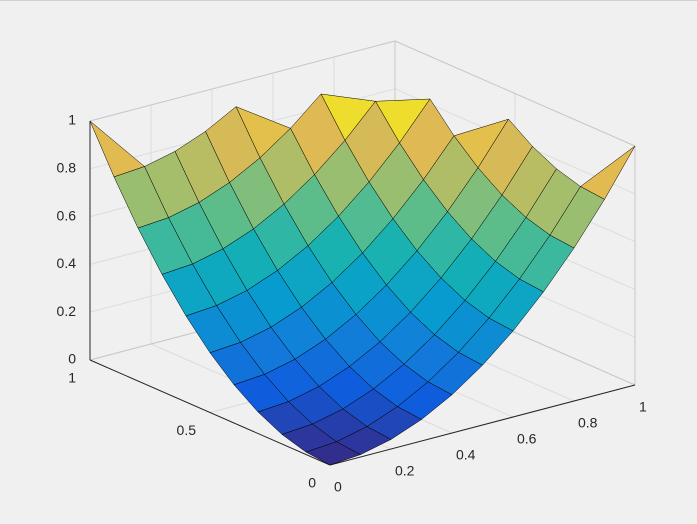 The image size is (697, 524). Describe the element at coordinates (527, 439) in the screenshot. I see `x-tick-label: 0.6` at that location.